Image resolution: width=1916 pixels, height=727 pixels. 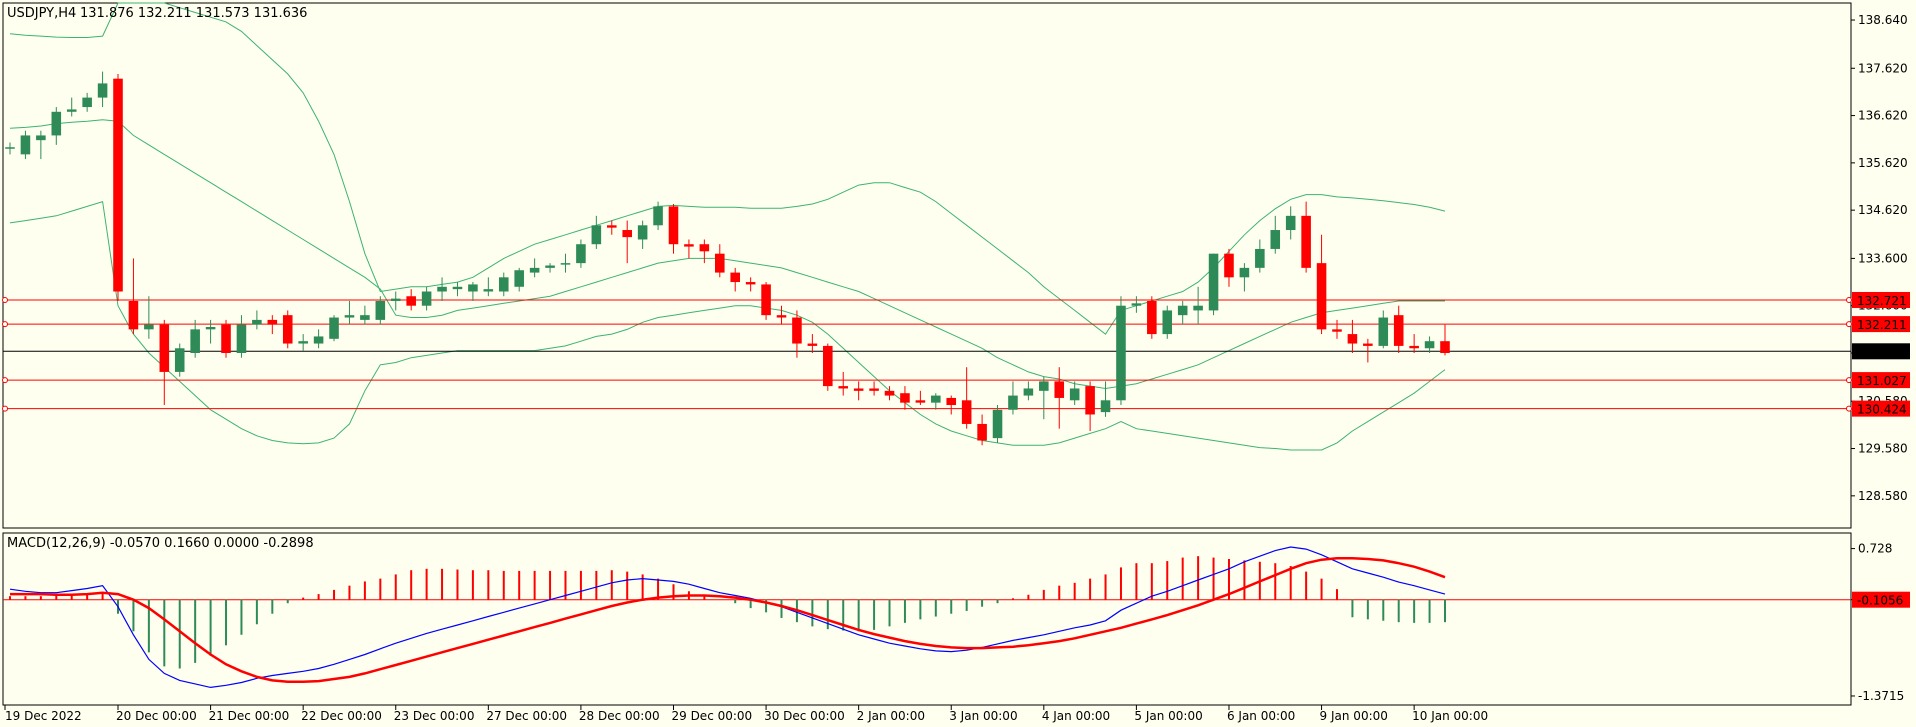 I want to click on macd-line, so click(x=727, y=617).